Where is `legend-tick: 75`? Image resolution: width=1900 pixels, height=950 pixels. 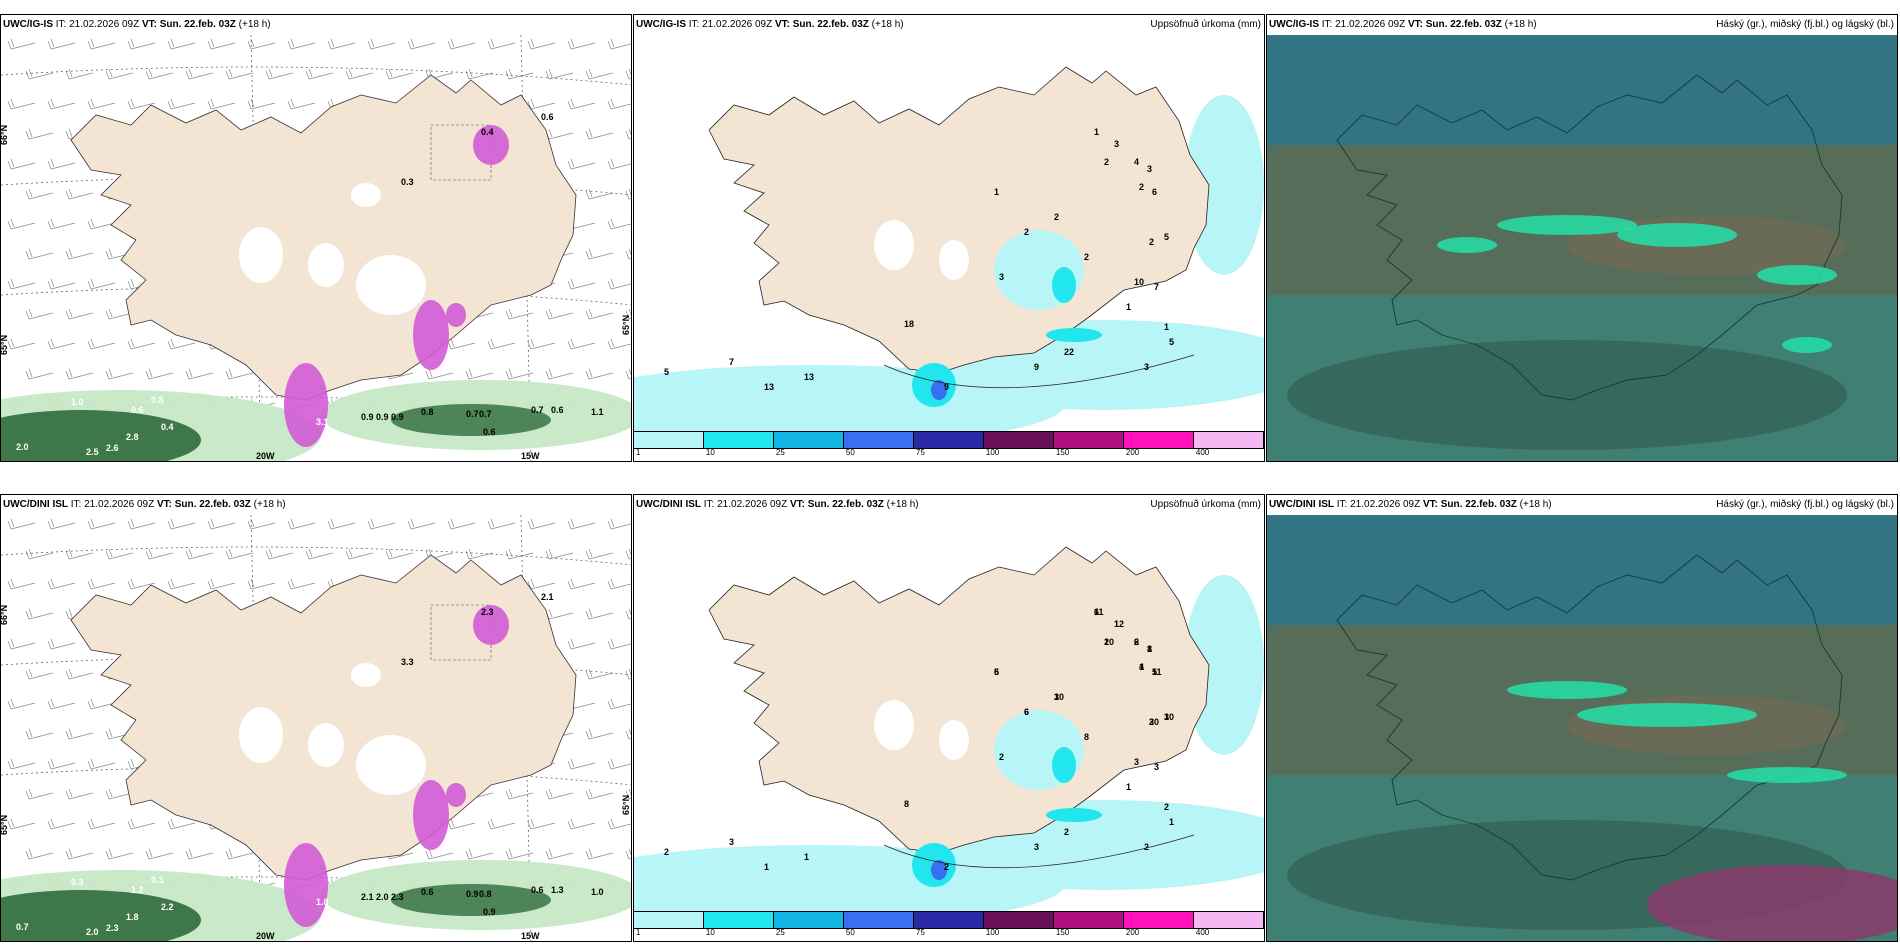
legend-tick: 75 is located at coordinates (920, 932).